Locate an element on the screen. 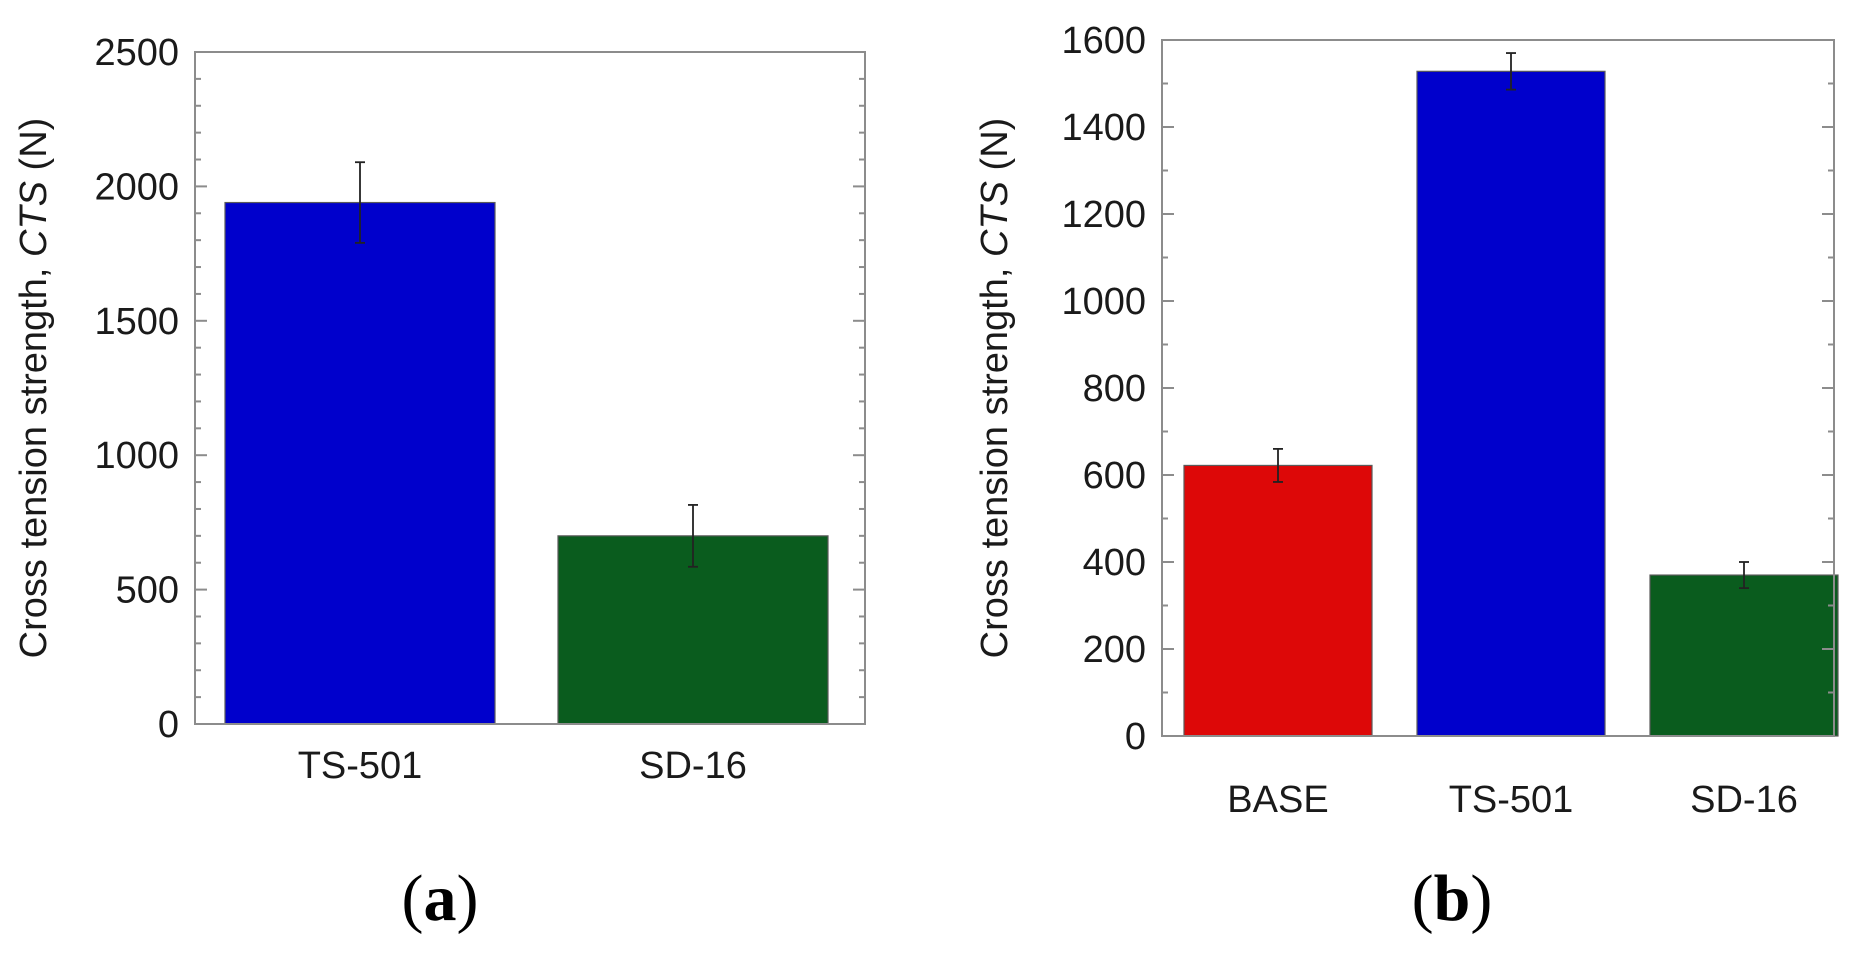 The width and height of the screenshot is (1875, 953). x-tick-label: BASE is located at coordinates (1277, 800).